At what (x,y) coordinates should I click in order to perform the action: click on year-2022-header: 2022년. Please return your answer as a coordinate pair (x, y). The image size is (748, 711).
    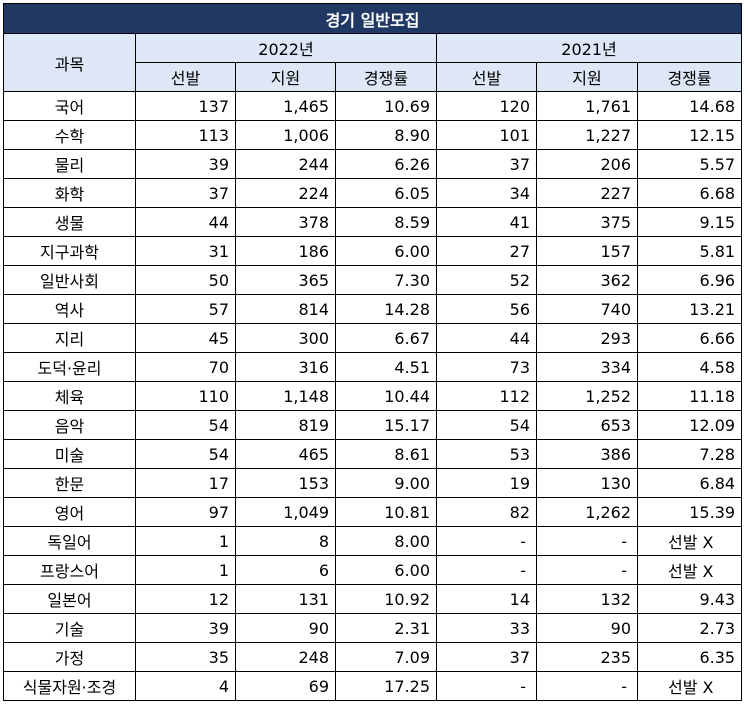
    Looking at the image, I should click on (286, 48).